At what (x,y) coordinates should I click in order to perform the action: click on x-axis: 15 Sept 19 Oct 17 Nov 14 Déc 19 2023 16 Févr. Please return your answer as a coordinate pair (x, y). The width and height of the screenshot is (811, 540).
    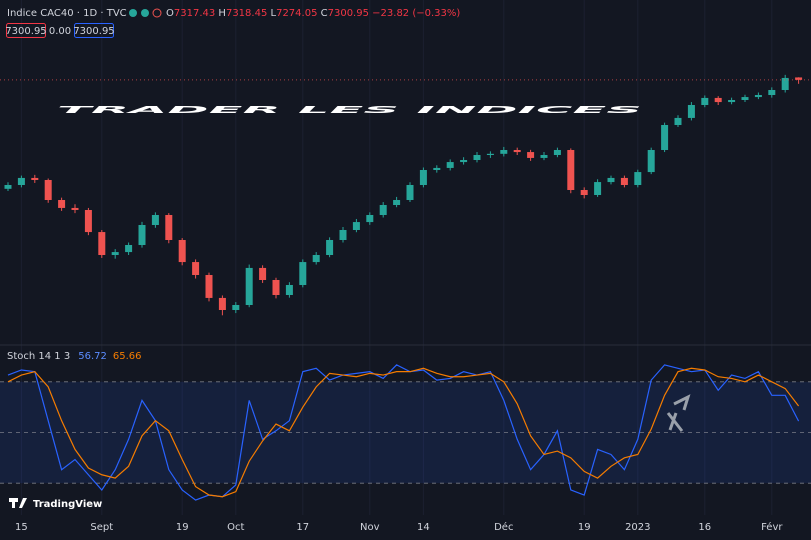
    Looking at the image, I should click on (399, 527).